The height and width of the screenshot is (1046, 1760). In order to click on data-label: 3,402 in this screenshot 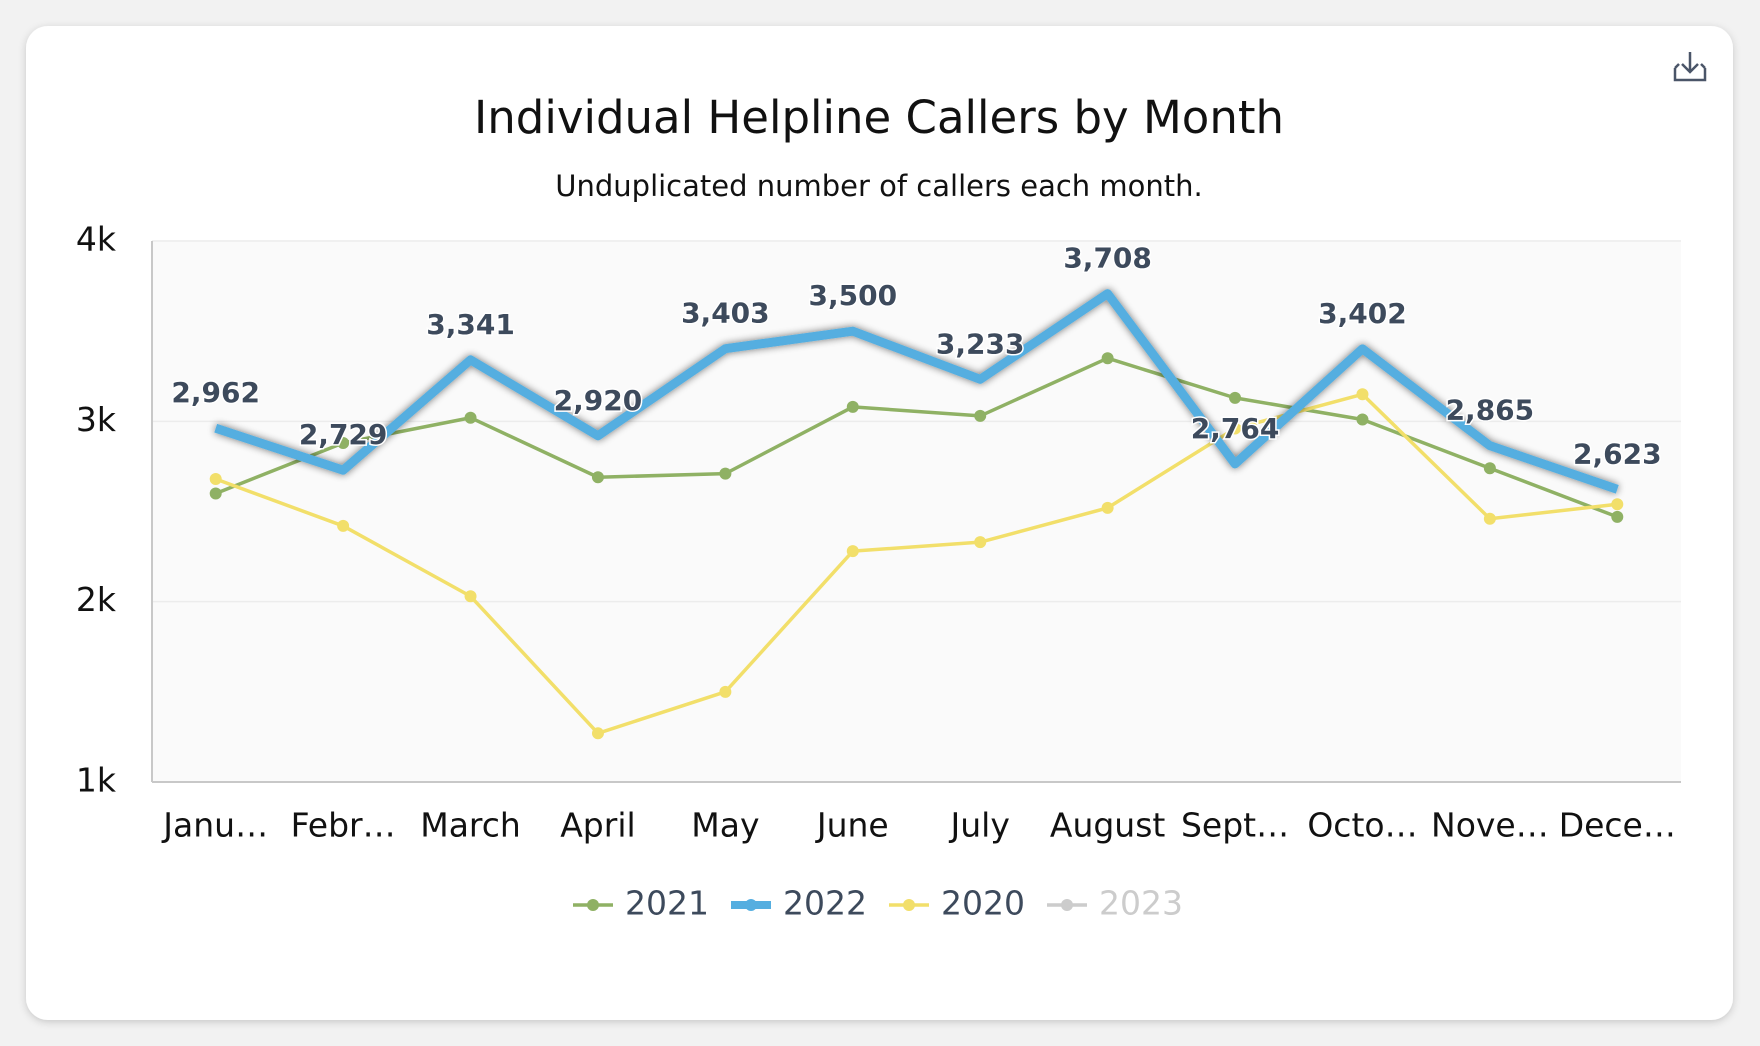, I will do `click(1362, 313)`.